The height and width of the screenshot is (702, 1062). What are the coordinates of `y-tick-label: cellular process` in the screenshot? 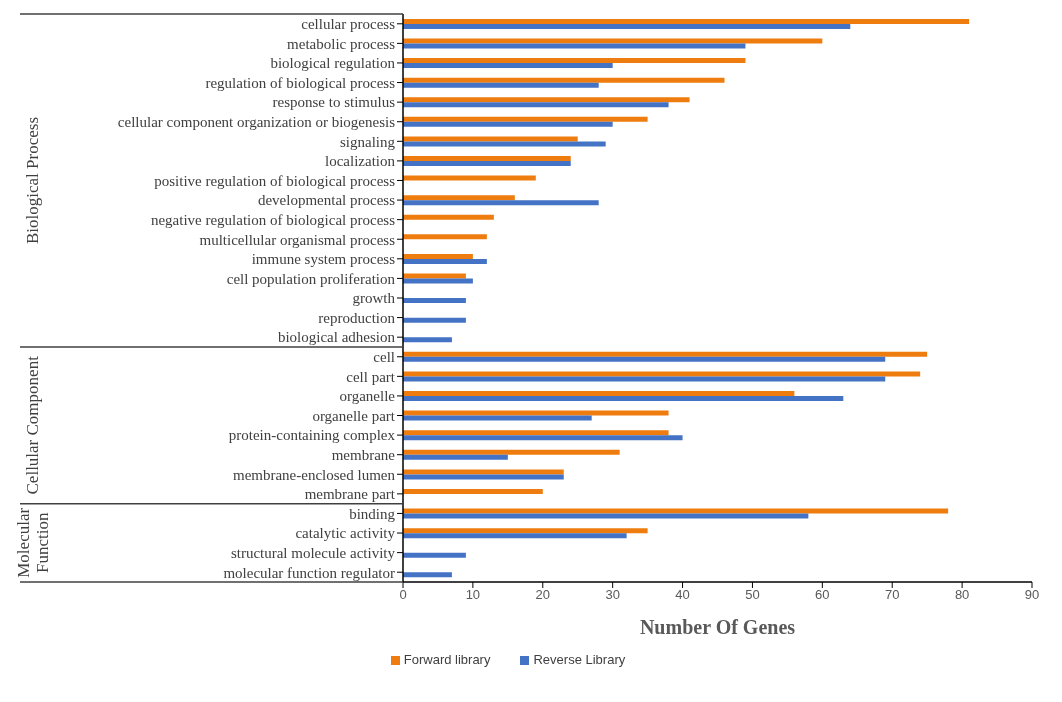 It's located at (348, 24).